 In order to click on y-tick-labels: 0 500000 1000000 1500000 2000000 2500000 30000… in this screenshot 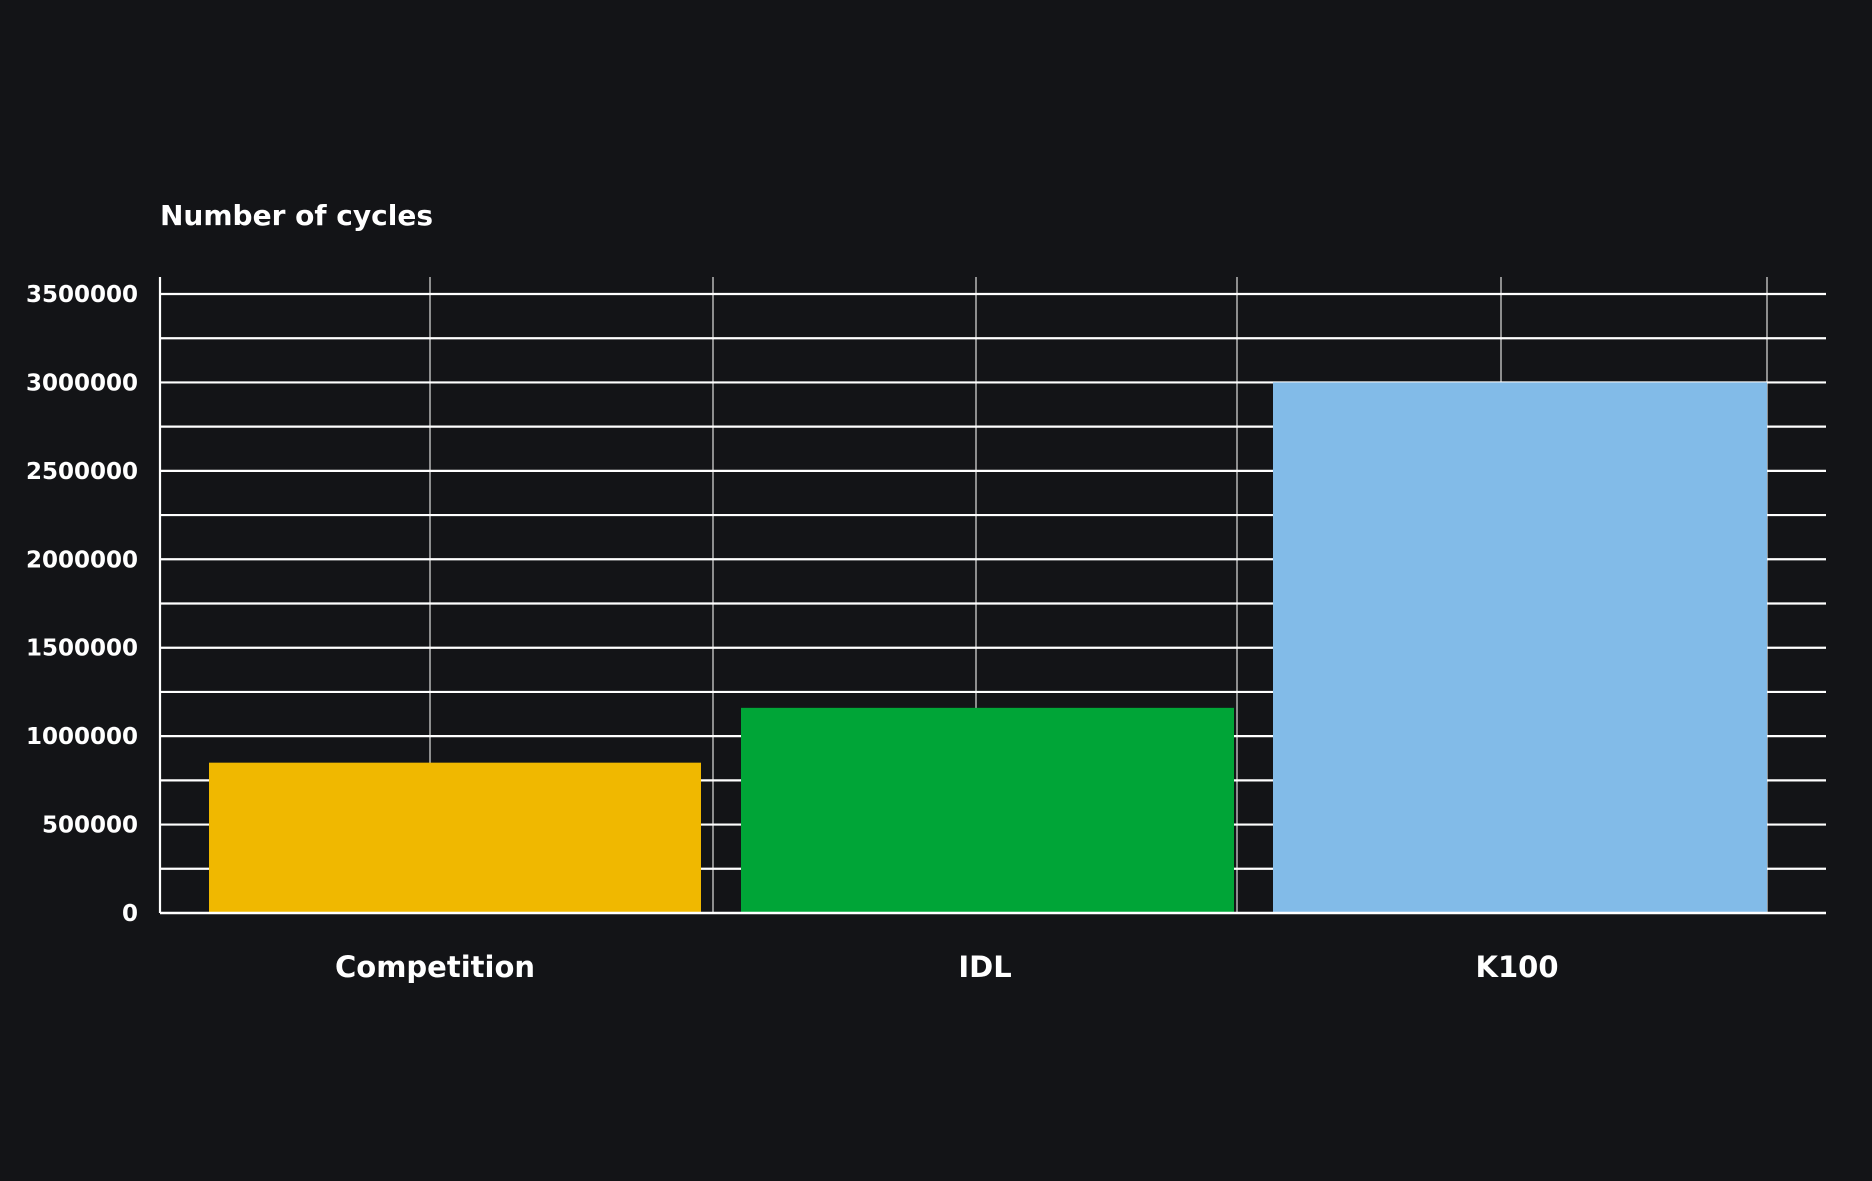, I will do `click(82, 604)`.